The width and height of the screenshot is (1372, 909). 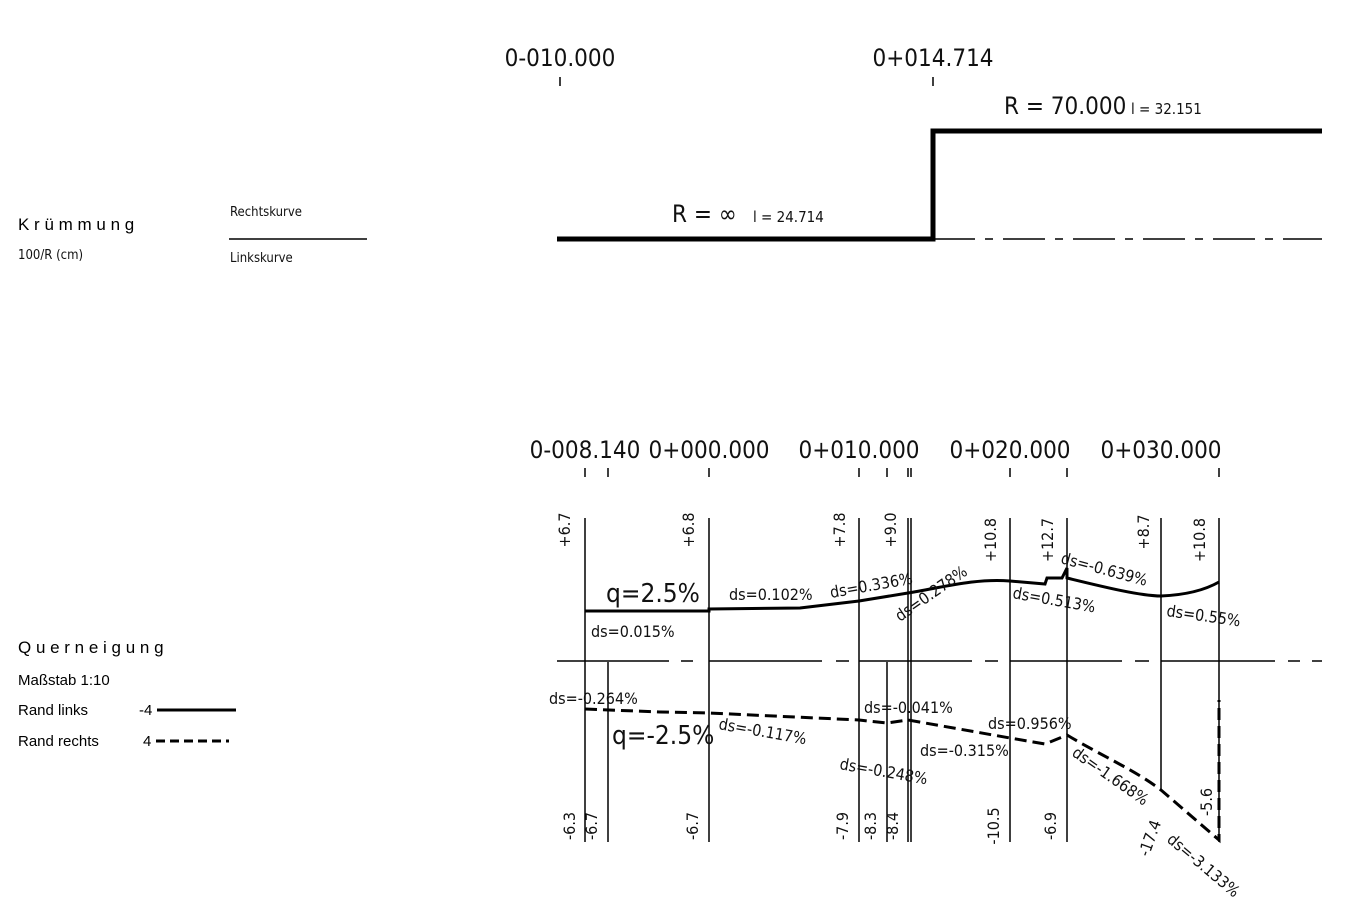 What do you see at coordinates (842, 826) in the screenshot?
I see `lower-value-4: -7.9` at bounding box center [842, 826].